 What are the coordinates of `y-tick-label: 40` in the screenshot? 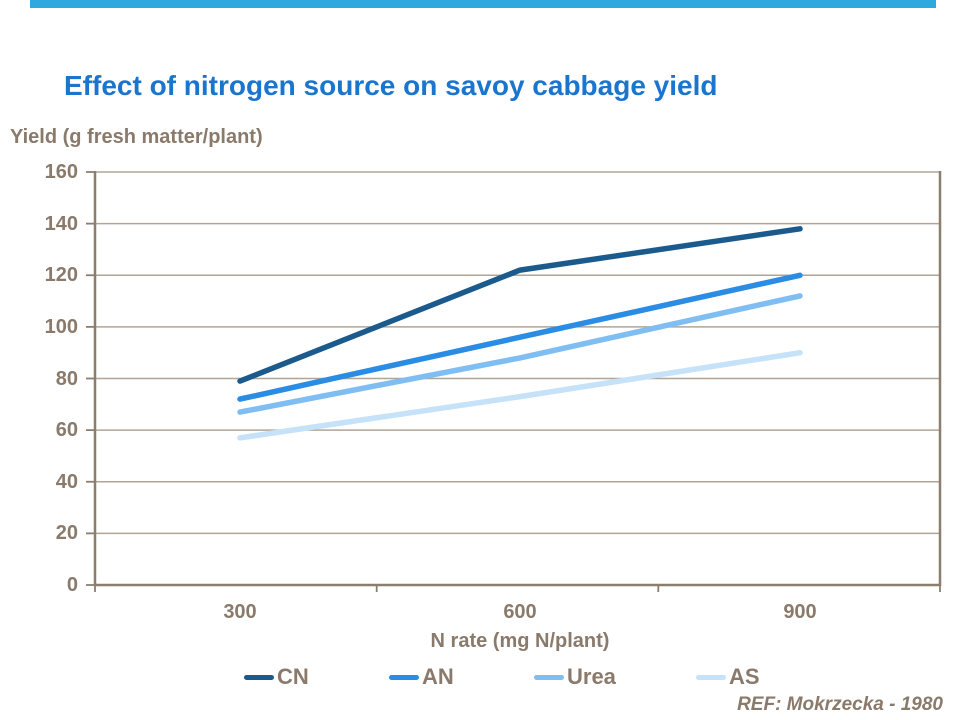 It's located at (66, 481).